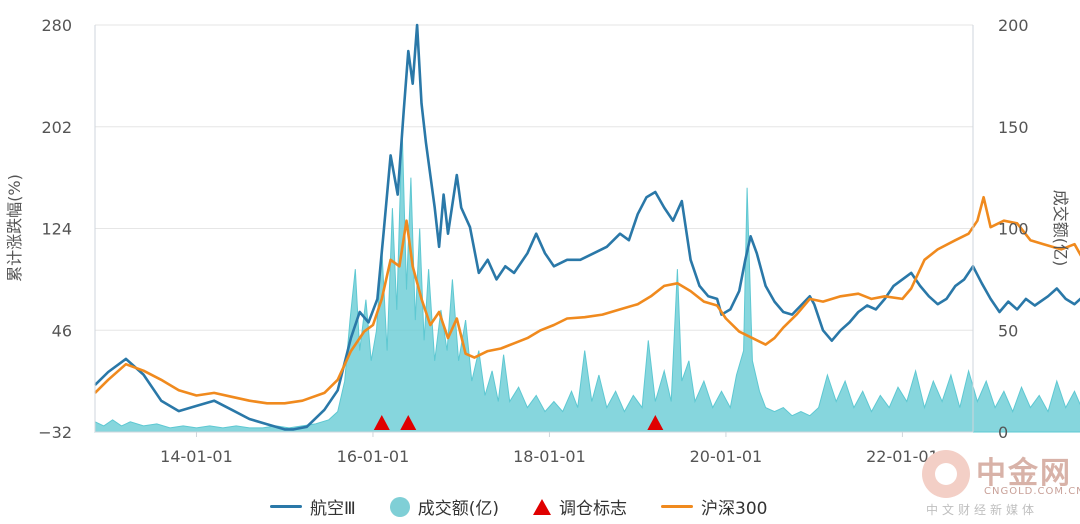 The height and width of the screenshot is (524, 1080). What do you see at coordinates (1013, 25) in the screenshot?
I see `y-right-tick-label: 200` at bounding box center [1013, 25].